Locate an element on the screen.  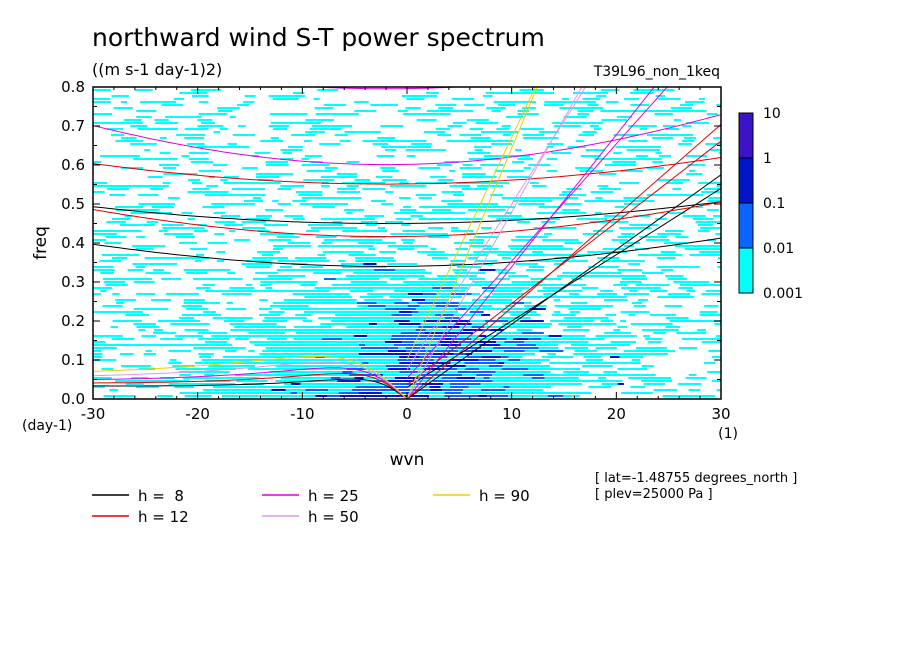
chart-title: northward wind S-T power spectrum is located at coordinates (318, 37).